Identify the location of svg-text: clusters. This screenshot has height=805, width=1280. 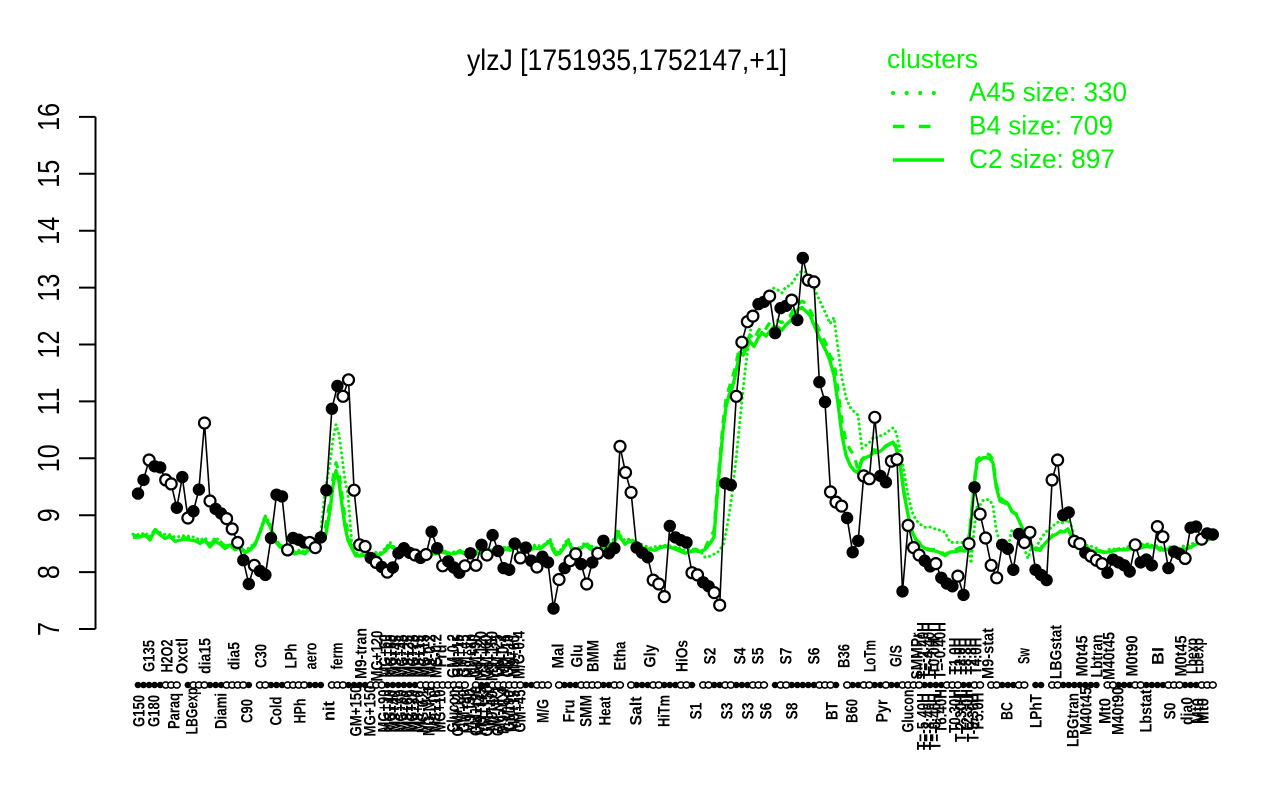
(932, 59).